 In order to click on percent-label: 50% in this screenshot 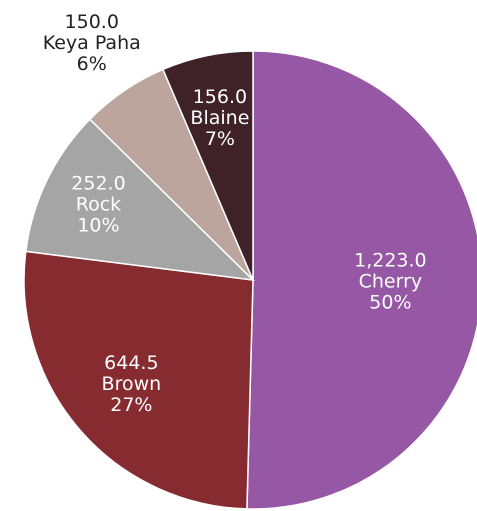, I will do `click(390, 302)`.